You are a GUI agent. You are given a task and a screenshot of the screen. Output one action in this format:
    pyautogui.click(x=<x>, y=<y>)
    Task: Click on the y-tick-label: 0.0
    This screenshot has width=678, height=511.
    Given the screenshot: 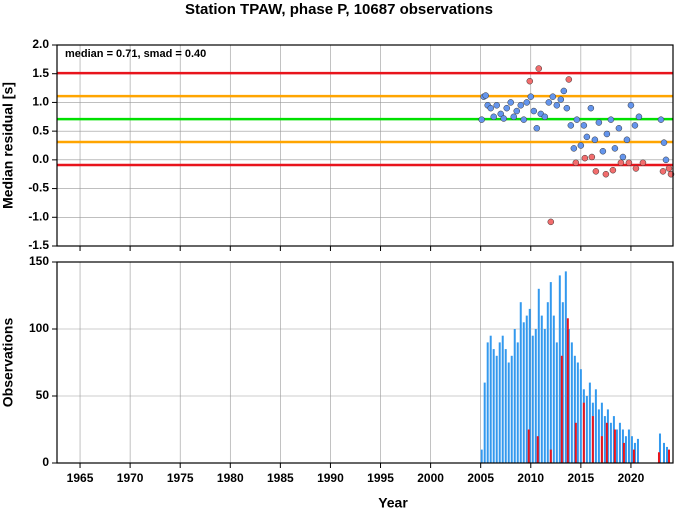 What is the action you would take?
    pyautogui.click(x=40, y=159)
    